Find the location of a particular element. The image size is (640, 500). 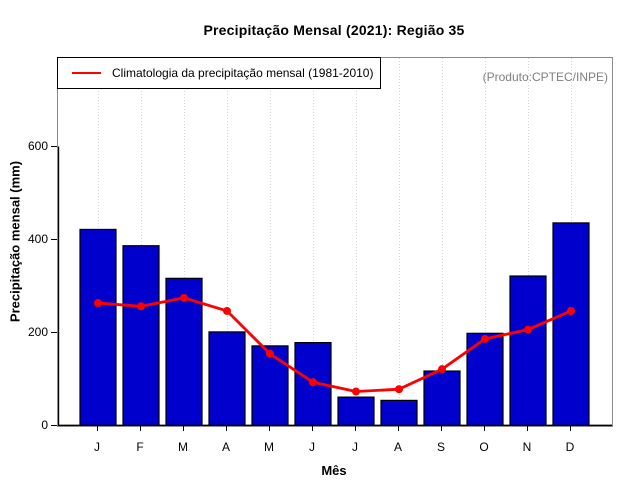

x-tick-label: D is located at coordinates (570, 447).